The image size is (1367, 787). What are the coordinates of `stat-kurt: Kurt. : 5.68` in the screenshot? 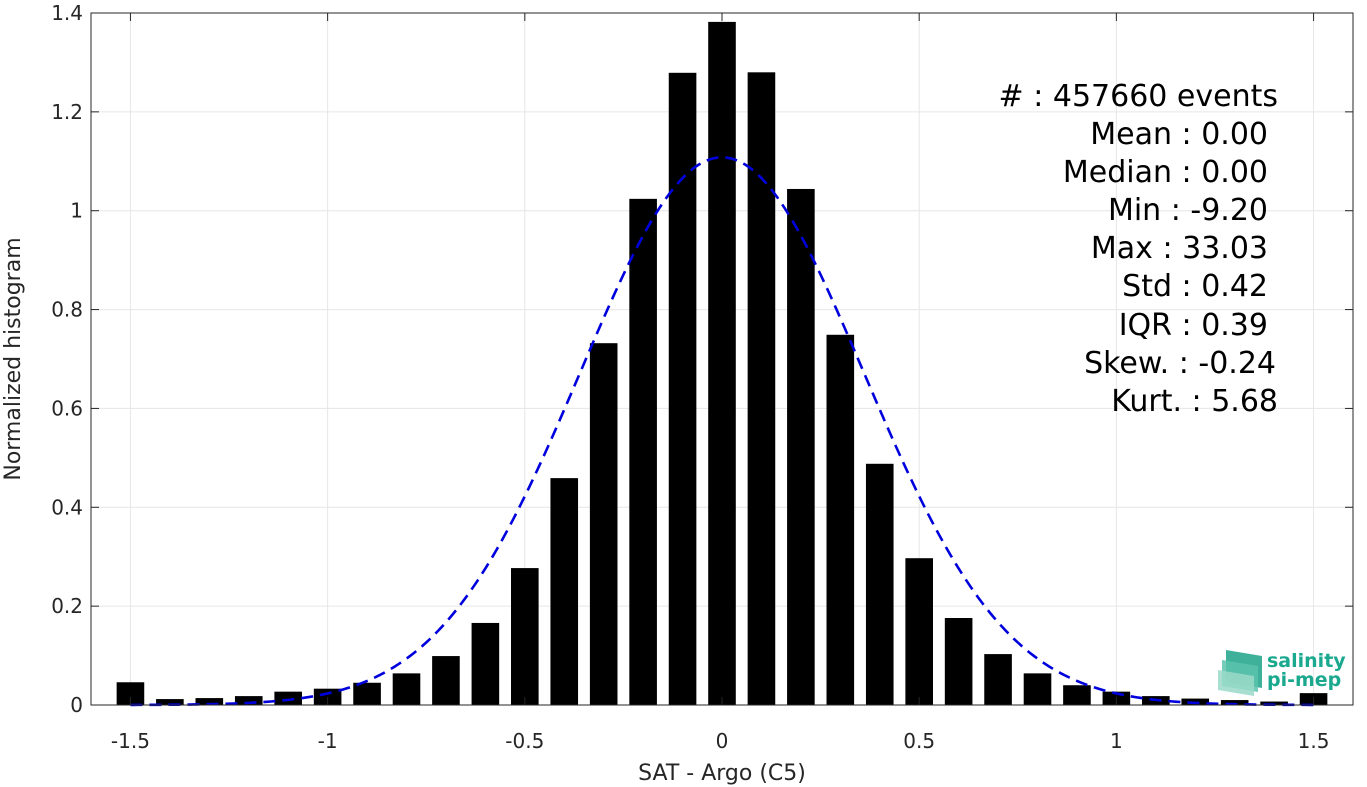 It's located at (1194, 401).